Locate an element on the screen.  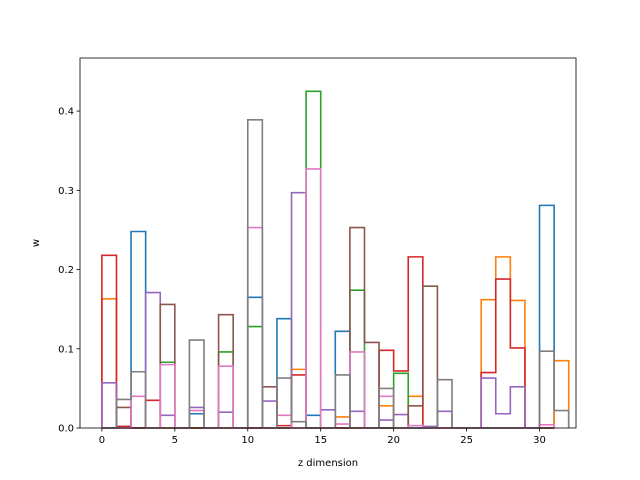
y-axis-label: w is located at coordinates (36, 243).